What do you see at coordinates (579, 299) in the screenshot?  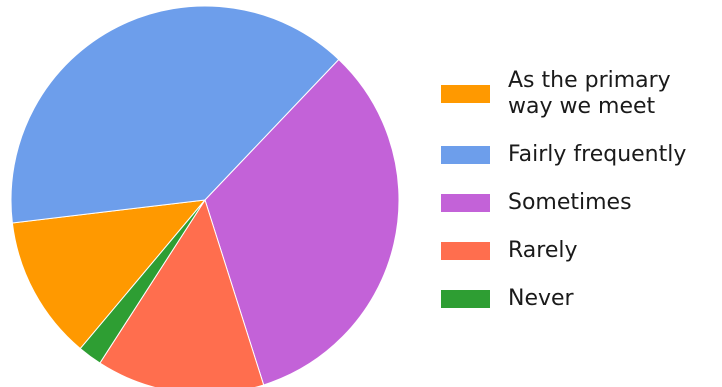 I see `legend-item-5: Never` at bounding box center [579, 299].